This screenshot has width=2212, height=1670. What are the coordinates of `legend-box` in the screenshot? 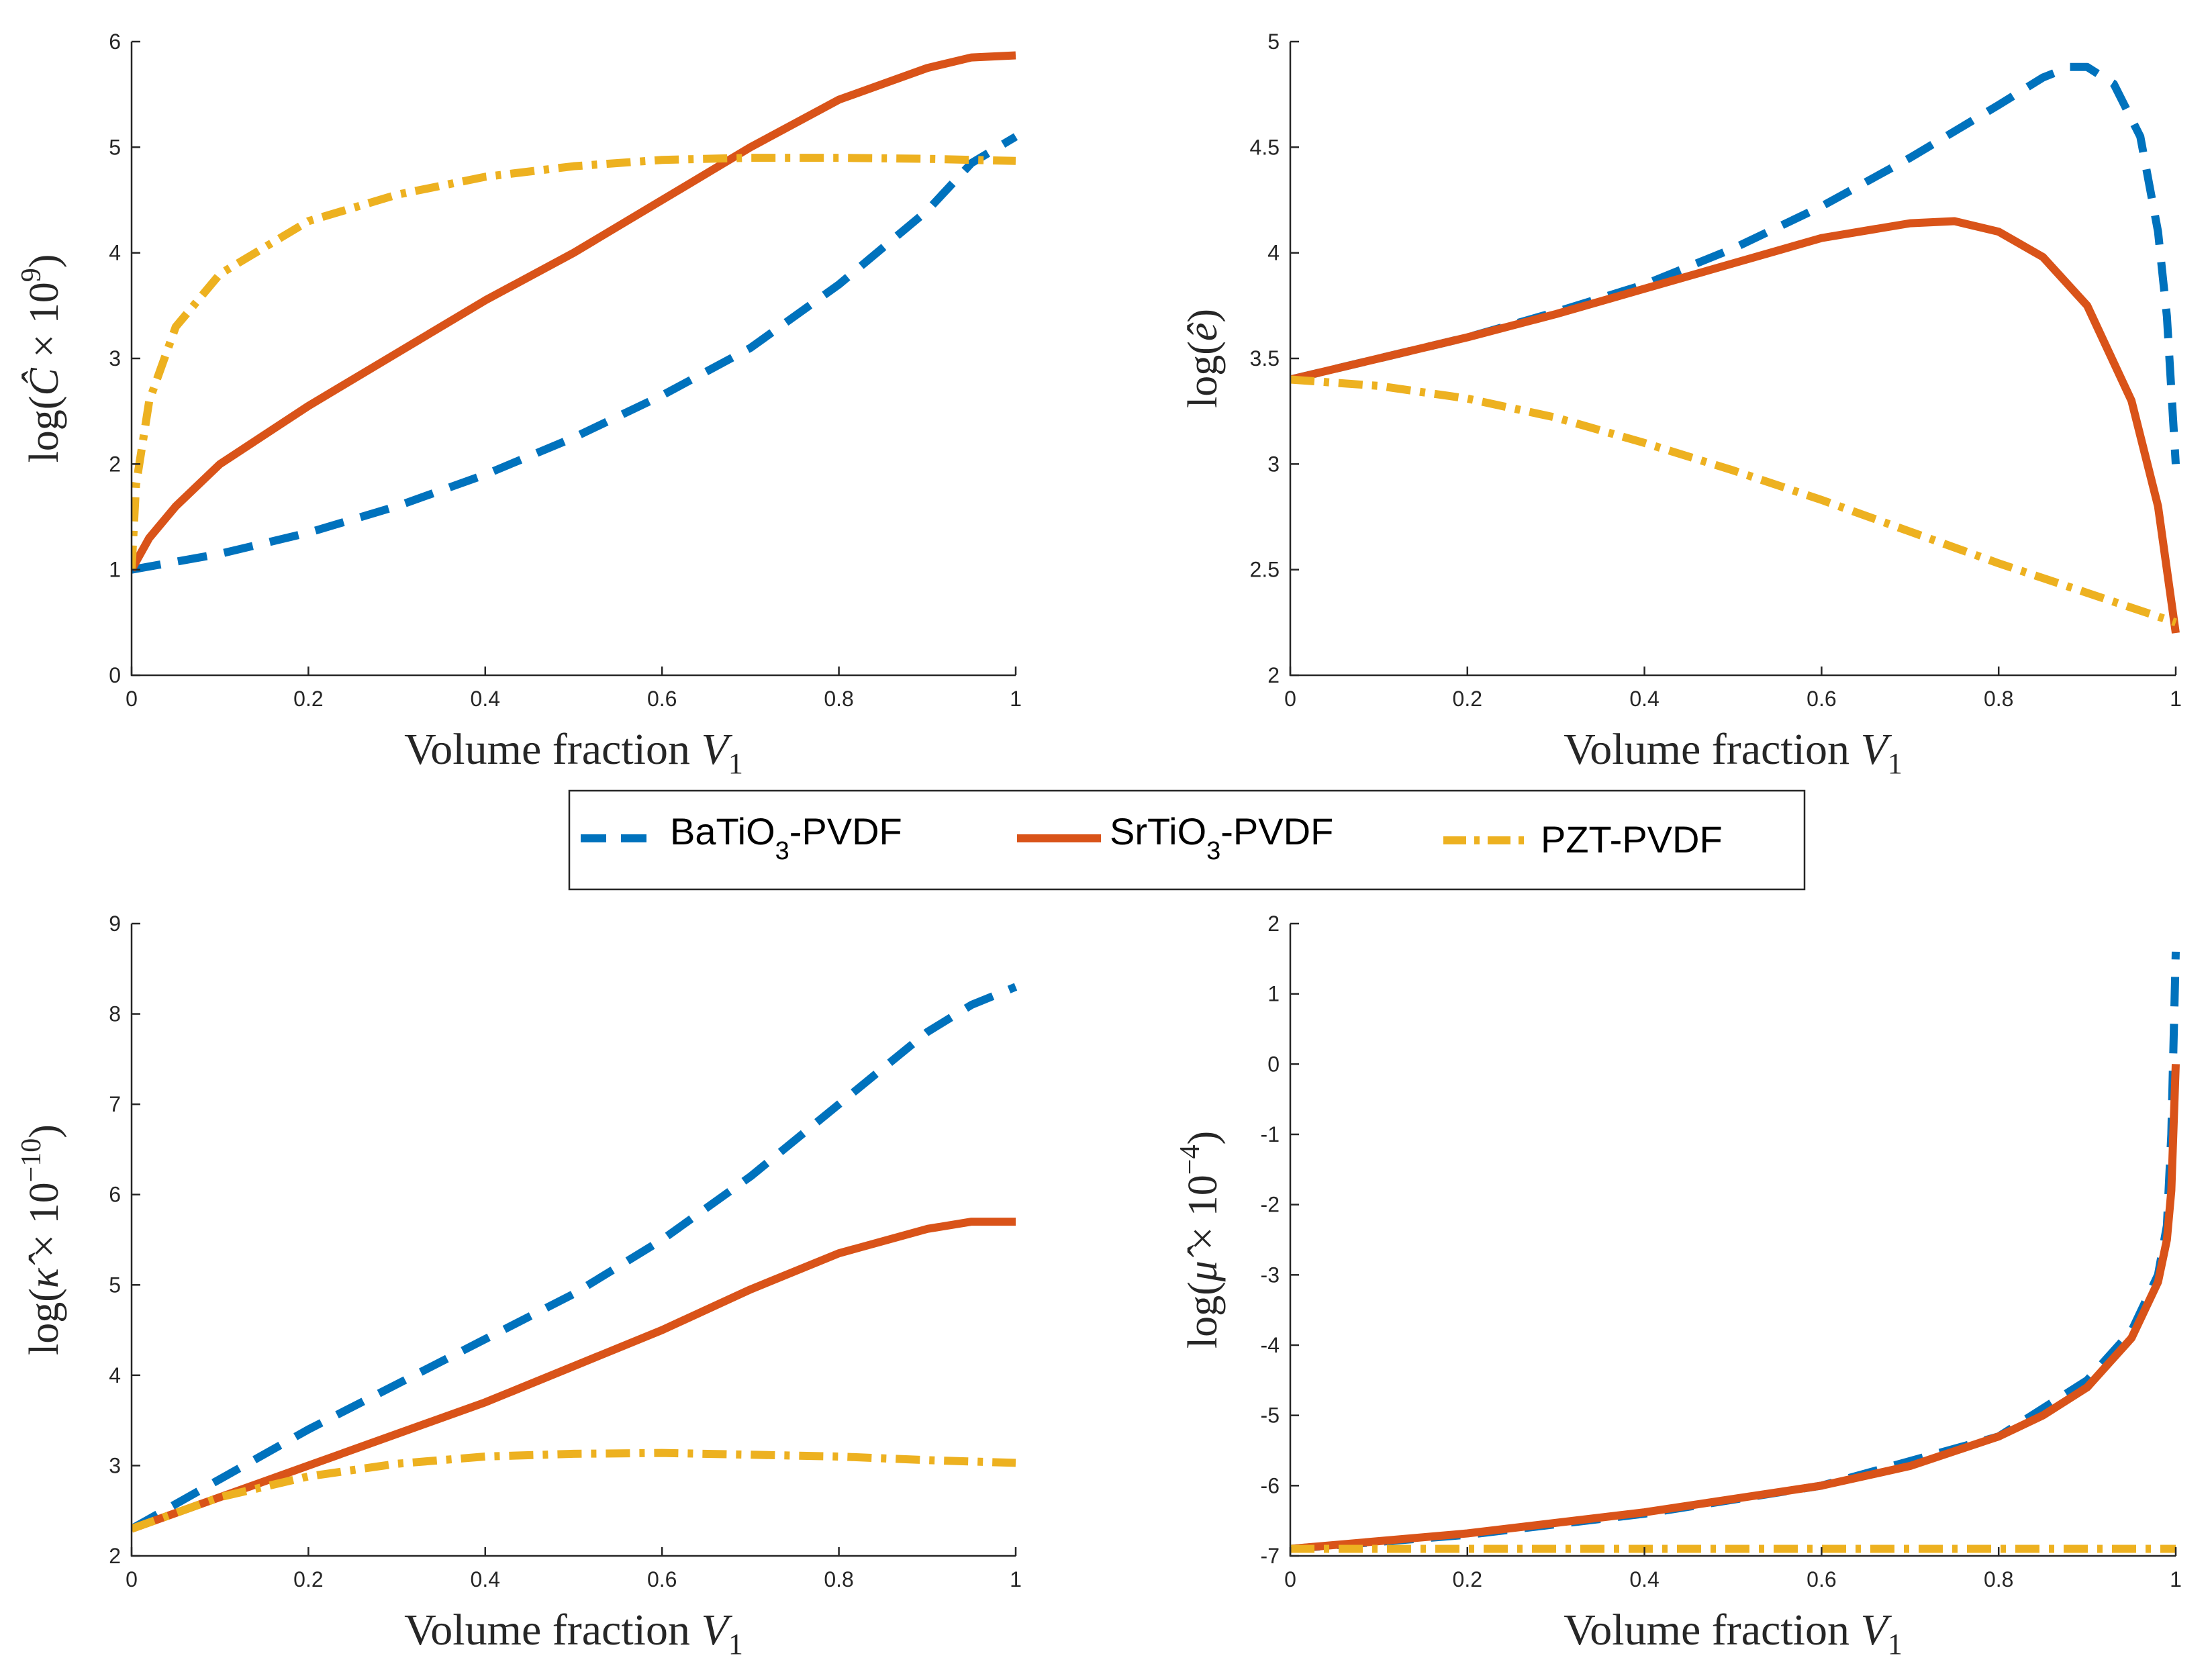 It's located at (1187, 840).